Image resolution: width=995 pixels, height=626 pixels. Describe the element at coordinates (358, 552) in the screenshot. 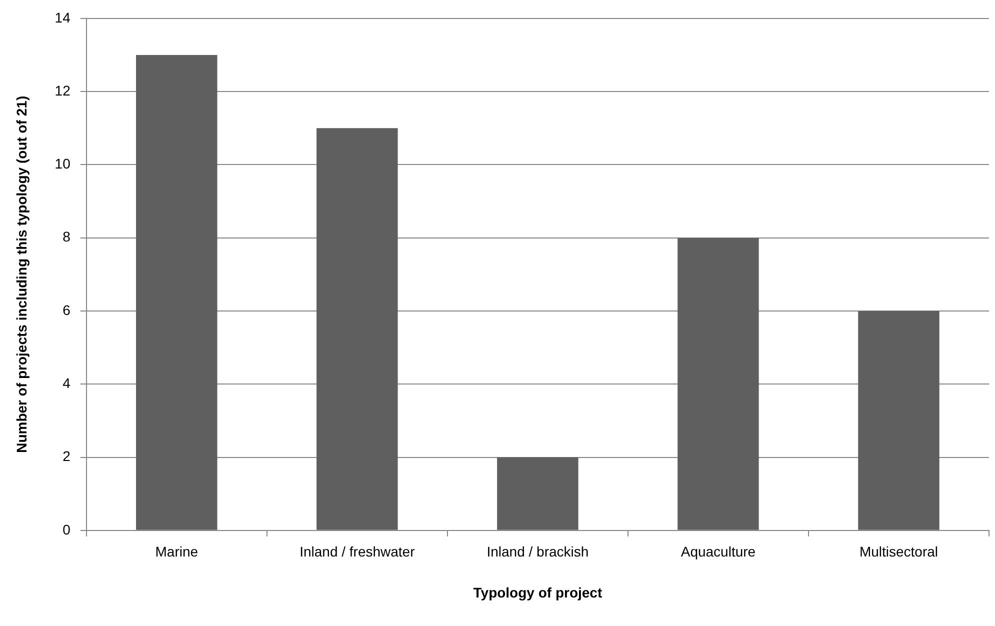

I see `x-tick-label: Inland / freshwater` at that location.